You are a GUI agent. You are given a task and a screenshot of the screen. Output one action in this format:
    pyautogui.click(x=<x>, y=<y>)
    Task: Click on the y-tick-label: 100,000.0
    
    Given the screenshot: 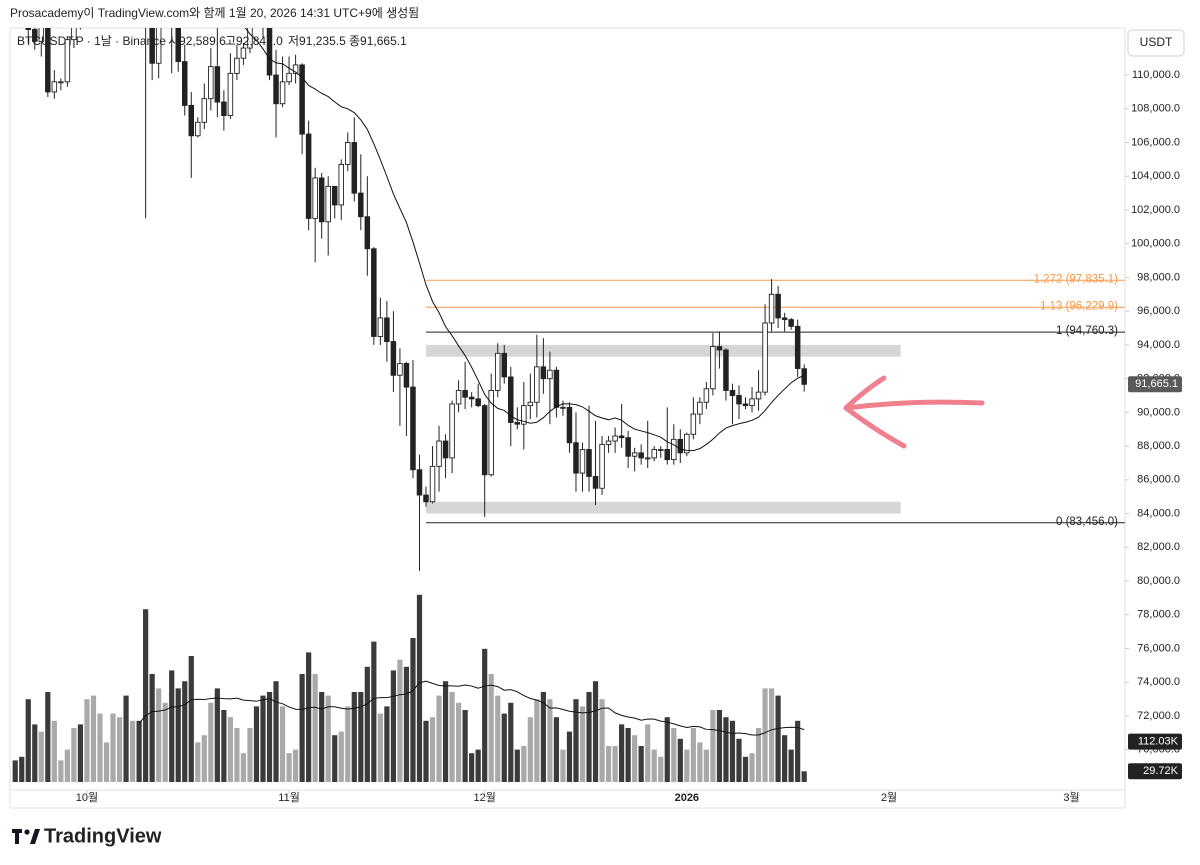 What is the action you would take?
    pyautogui.click(x=1155, y=244)
    